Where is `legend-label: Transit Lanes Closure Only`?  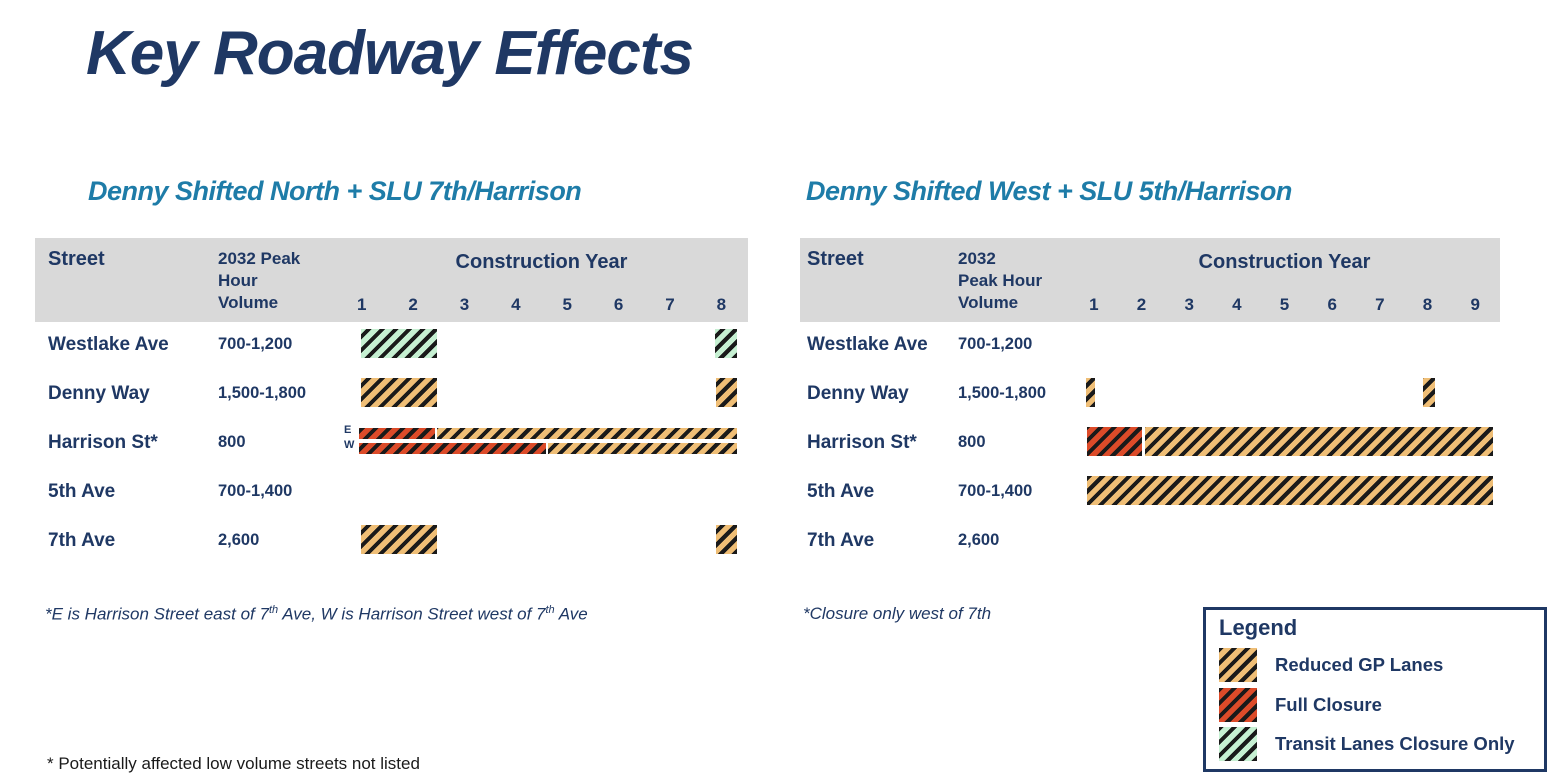
legend-label: Transit Lanes Closure Only is located at coordinates (1395, 743).